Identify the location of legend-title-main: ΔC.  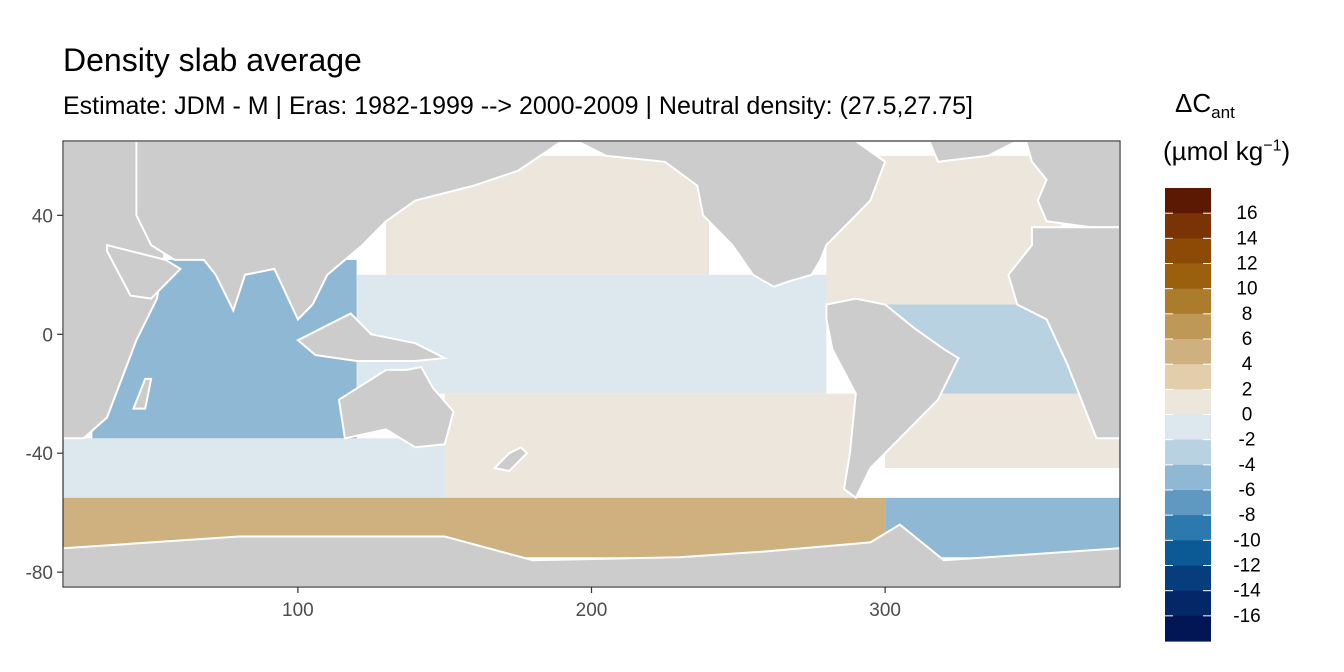
(1193, 103).